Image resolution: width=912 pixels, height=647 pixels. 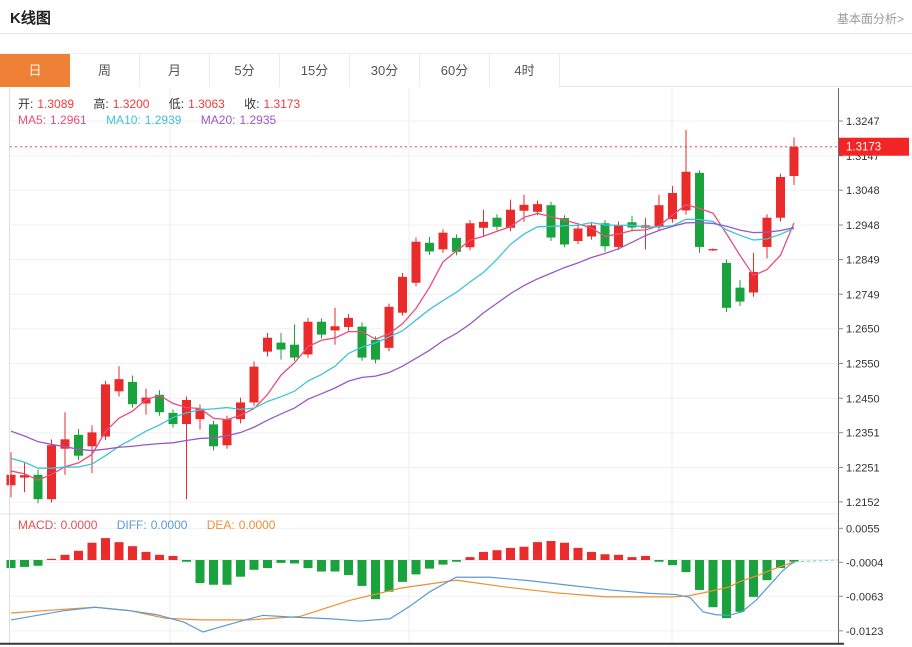 What do you see at coordinates (105, 70) in the screenshot?
I see `tab-week: 周` at bounding box center [105, 70].